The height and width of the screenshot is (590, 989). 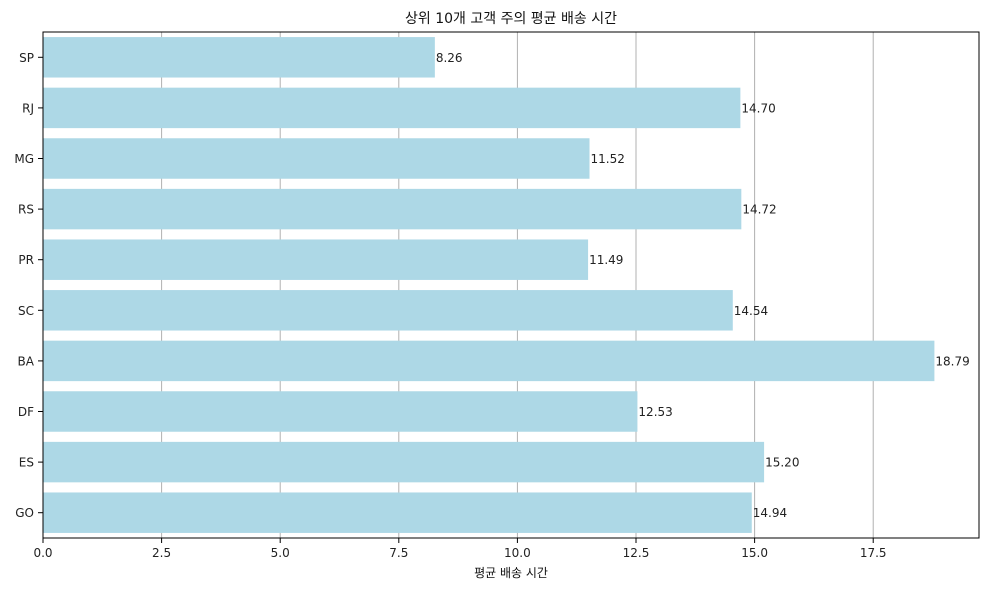 I want to click on x-tick-label: 17.5, so click(x=873, y=553).